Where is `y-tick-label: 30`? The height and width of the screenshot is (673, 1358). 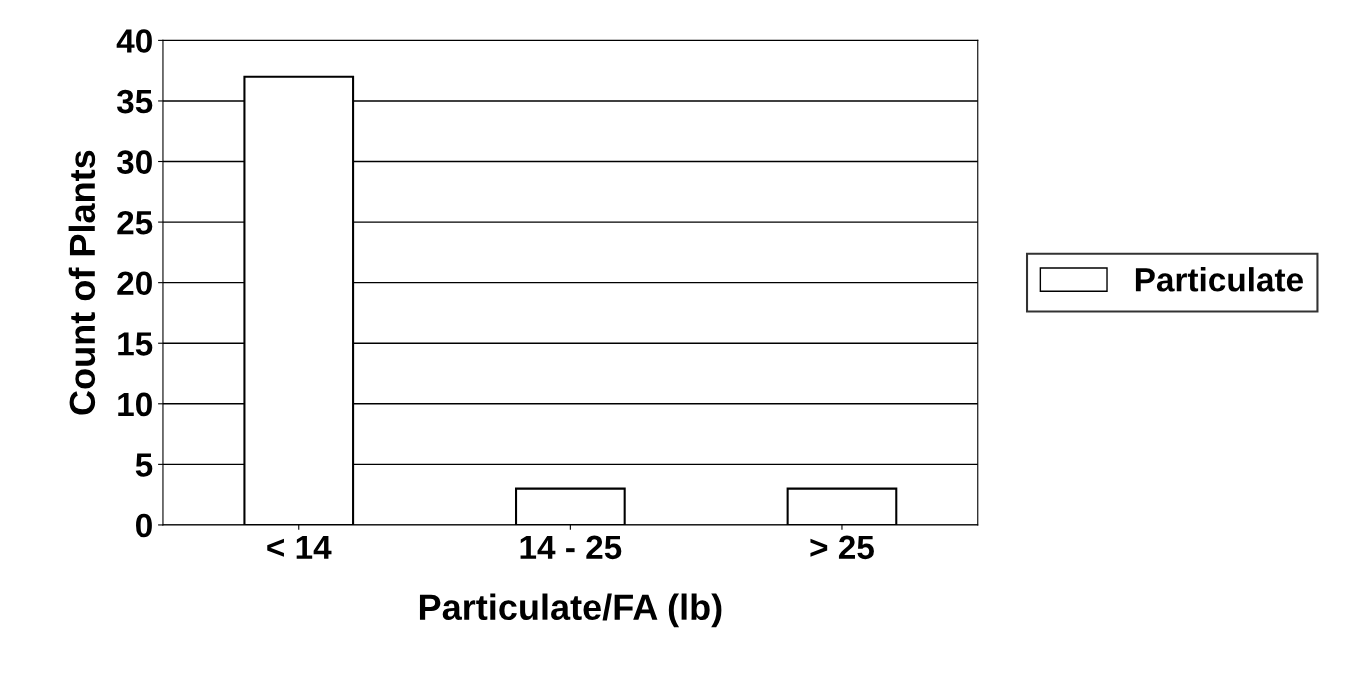
y-tick-label: 30 is located at coordinates (134, 162).